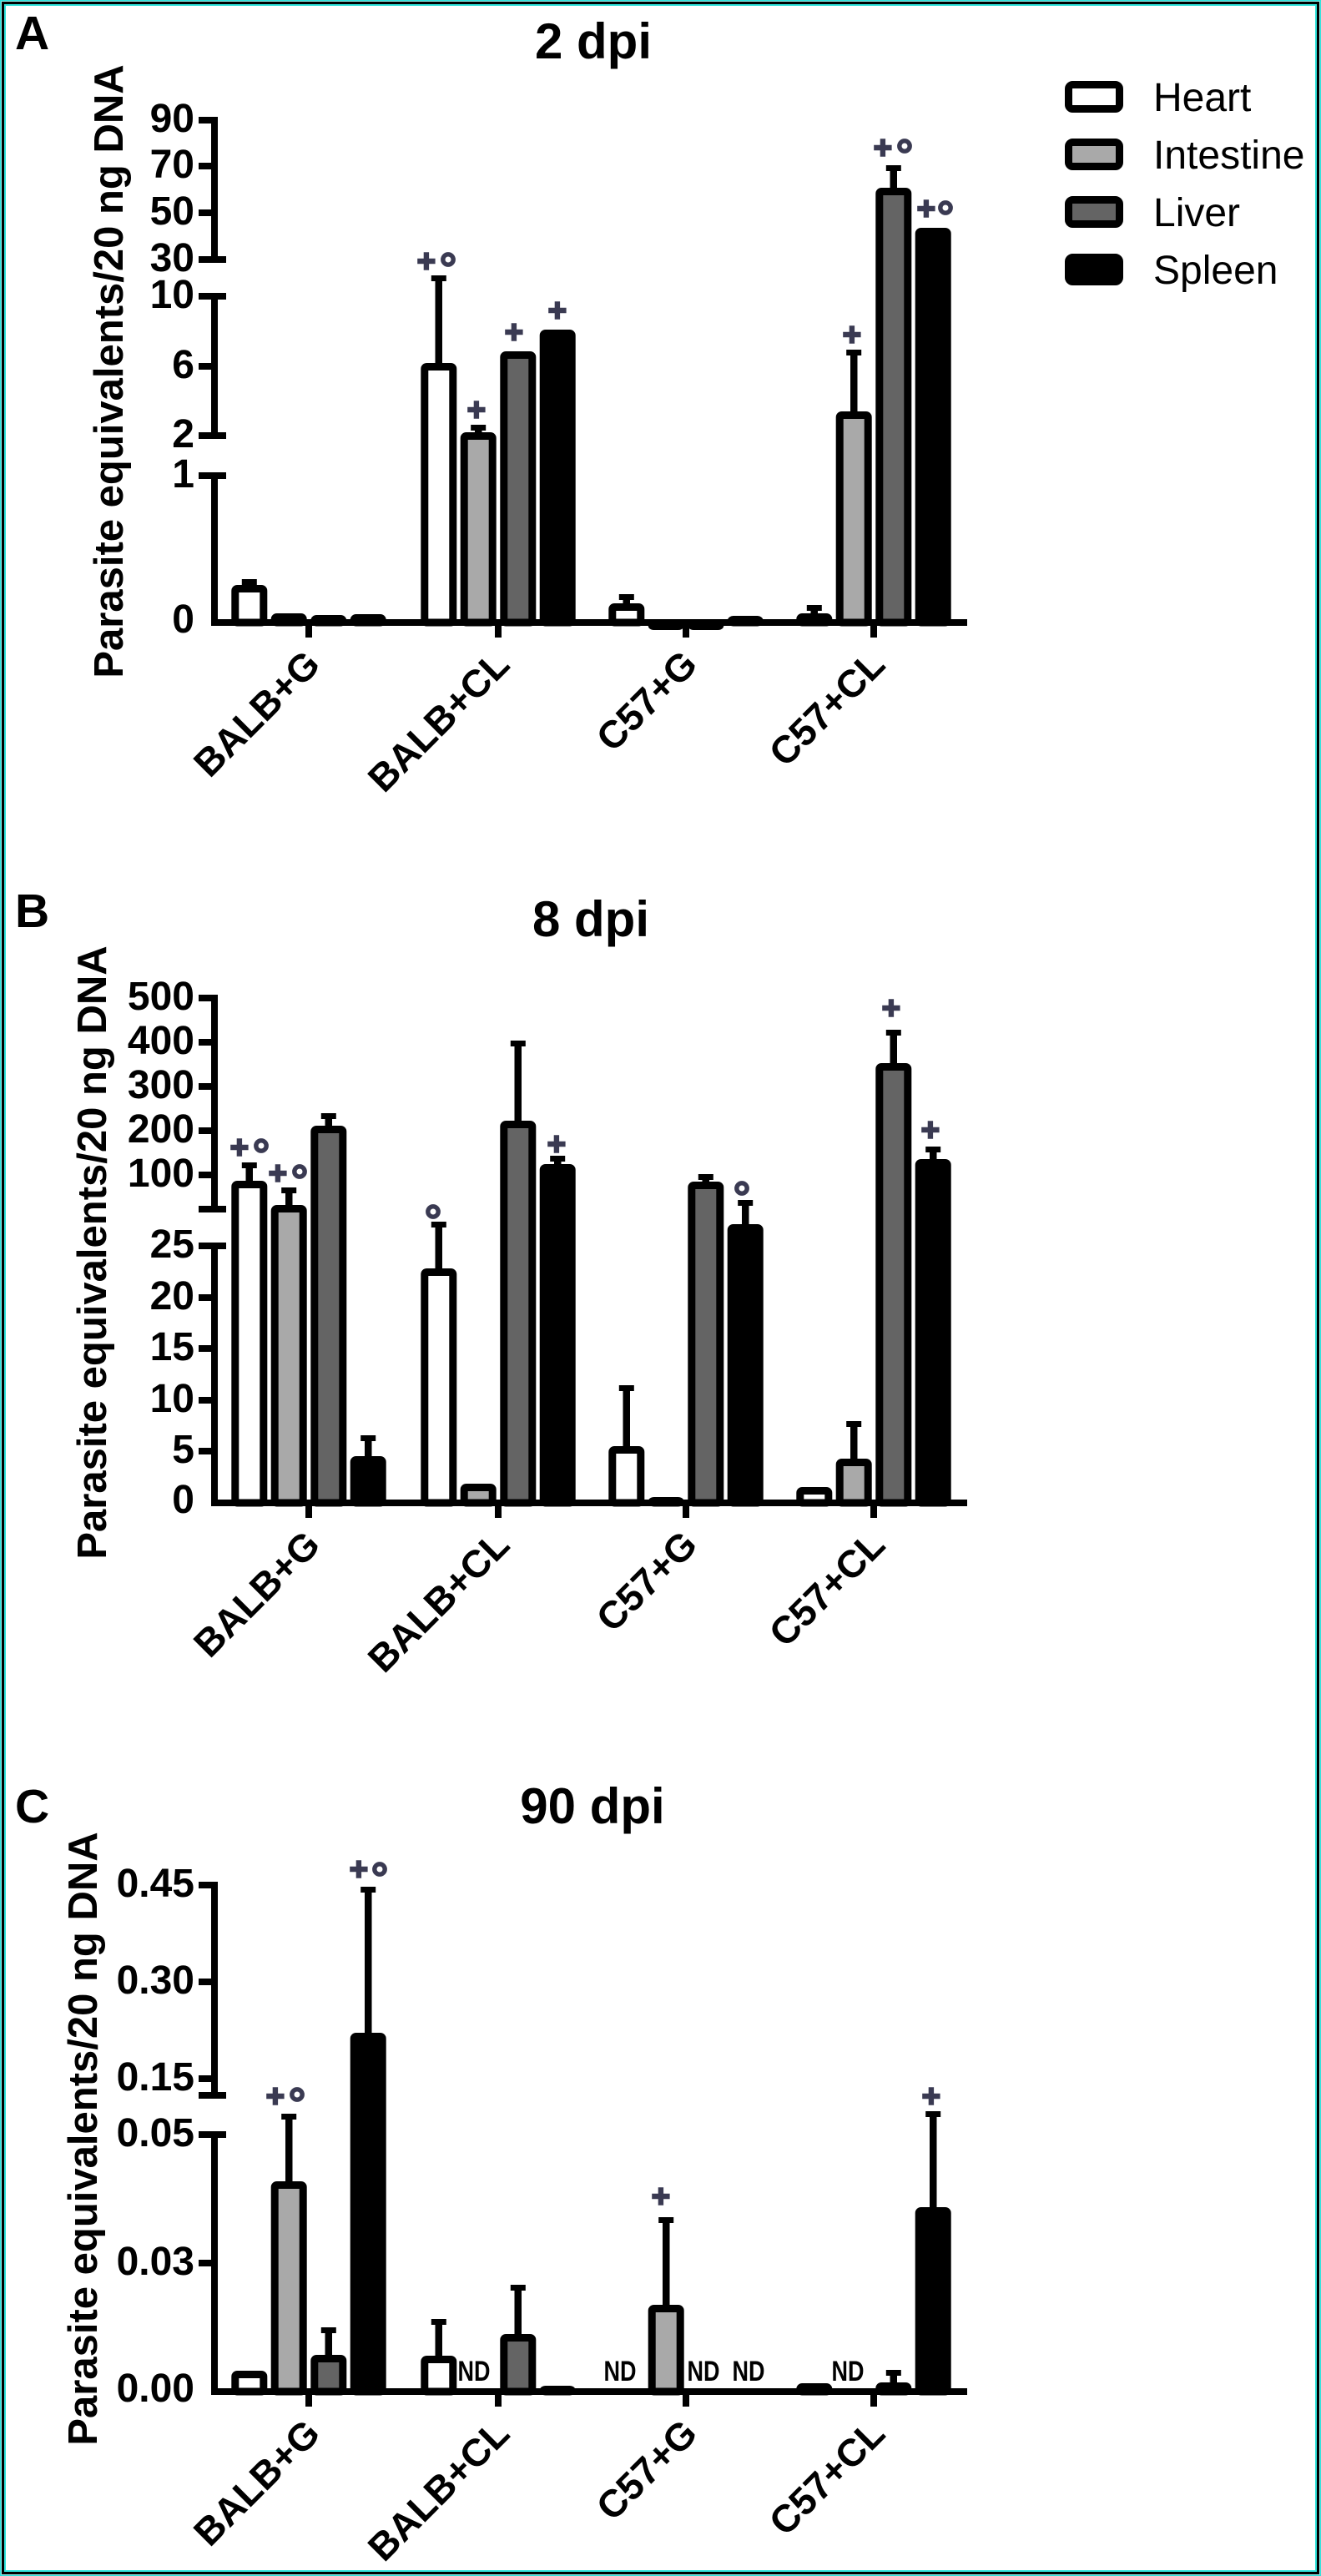  I want to click on svg-text: Spleen, so click(1215, 271).